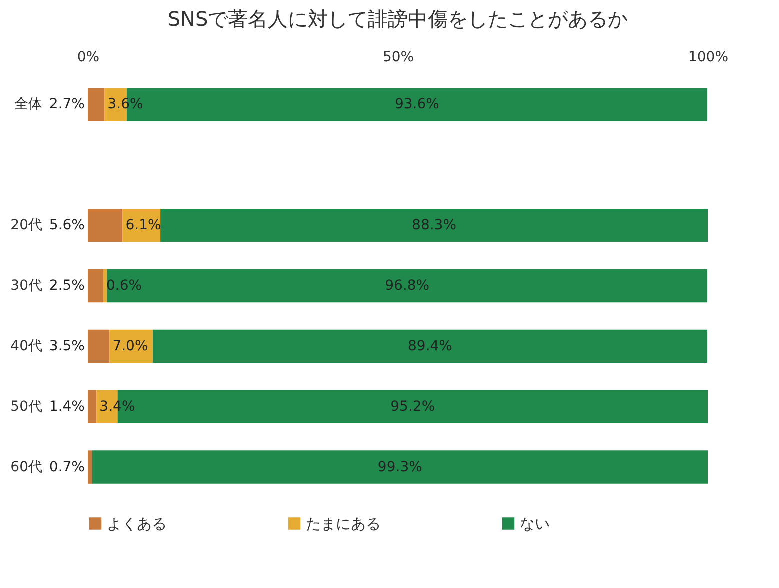 This screenshot has width=779, height=588. I want to click on data-label: 95.2%, so click(413, 406).